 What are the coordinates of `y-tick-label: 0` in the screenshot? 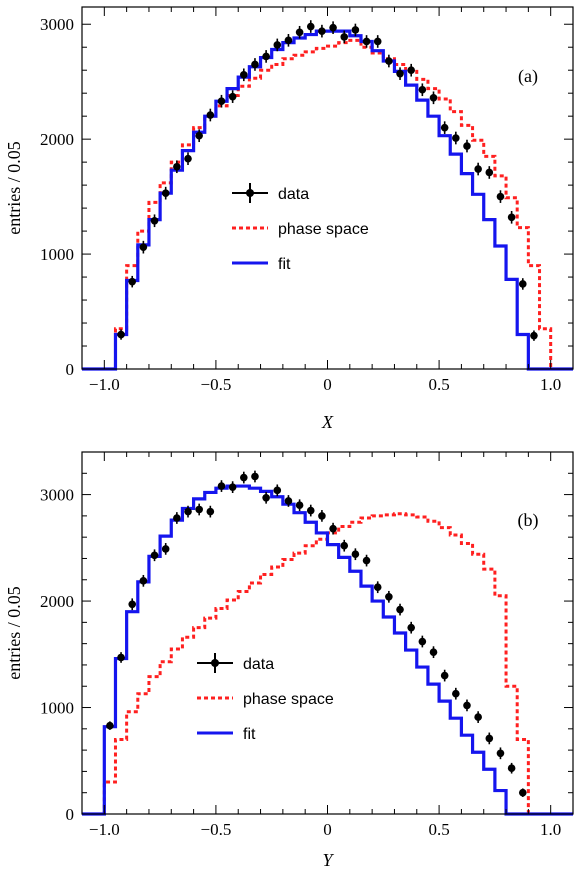 It's located at (70, 369).